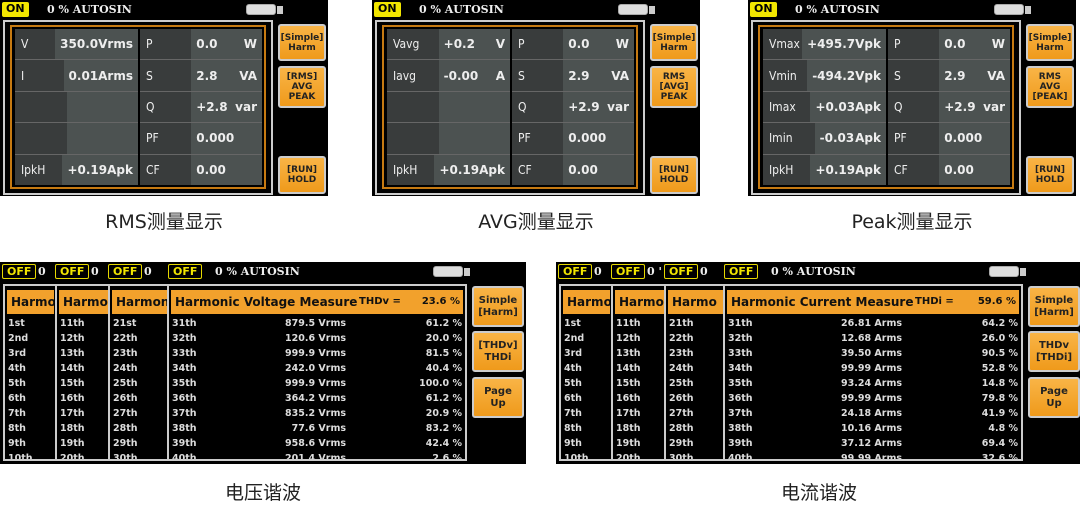  What do you see at coordinates (79, 44) in the screenshot?
I see `param-value: 350.0` at bounding box center [79, 44].